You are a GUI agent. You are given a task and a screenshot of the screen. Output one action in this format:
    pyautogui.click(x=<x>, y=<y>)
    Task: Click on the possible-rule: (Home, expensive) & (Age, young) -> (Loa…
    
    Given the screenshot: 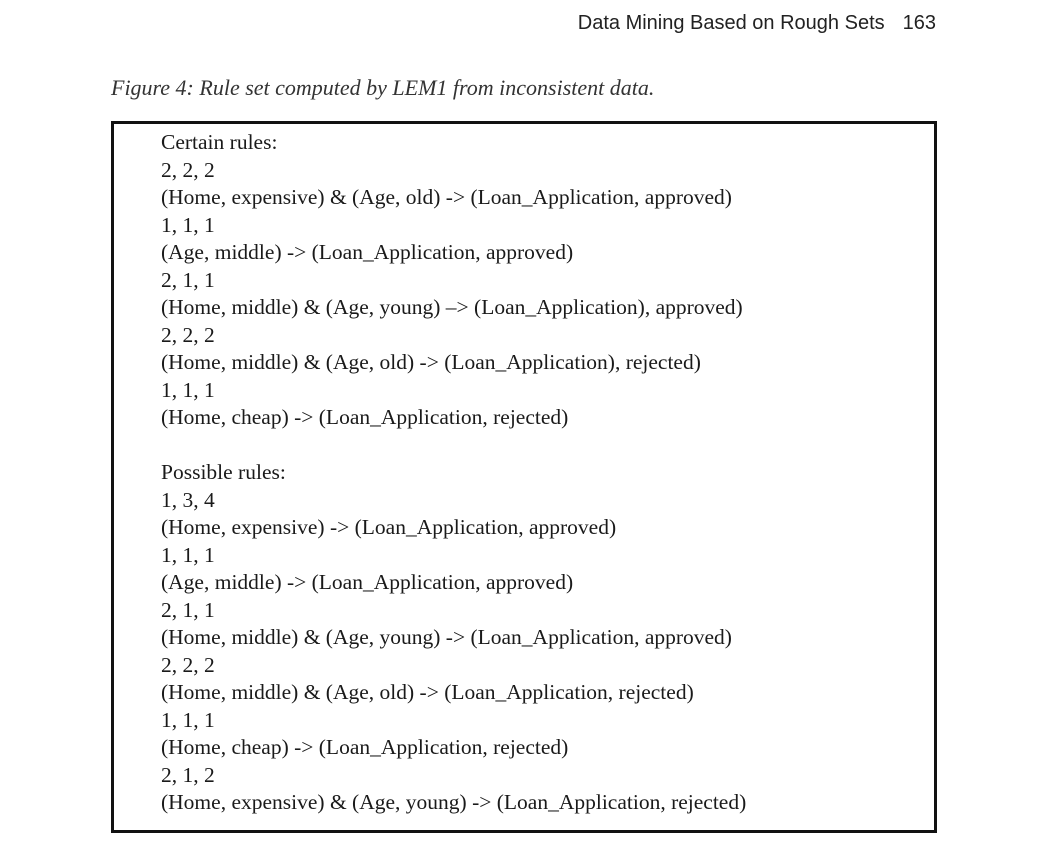 What is the action you would take?
    pyautogui.click(x=454, y=802)
    